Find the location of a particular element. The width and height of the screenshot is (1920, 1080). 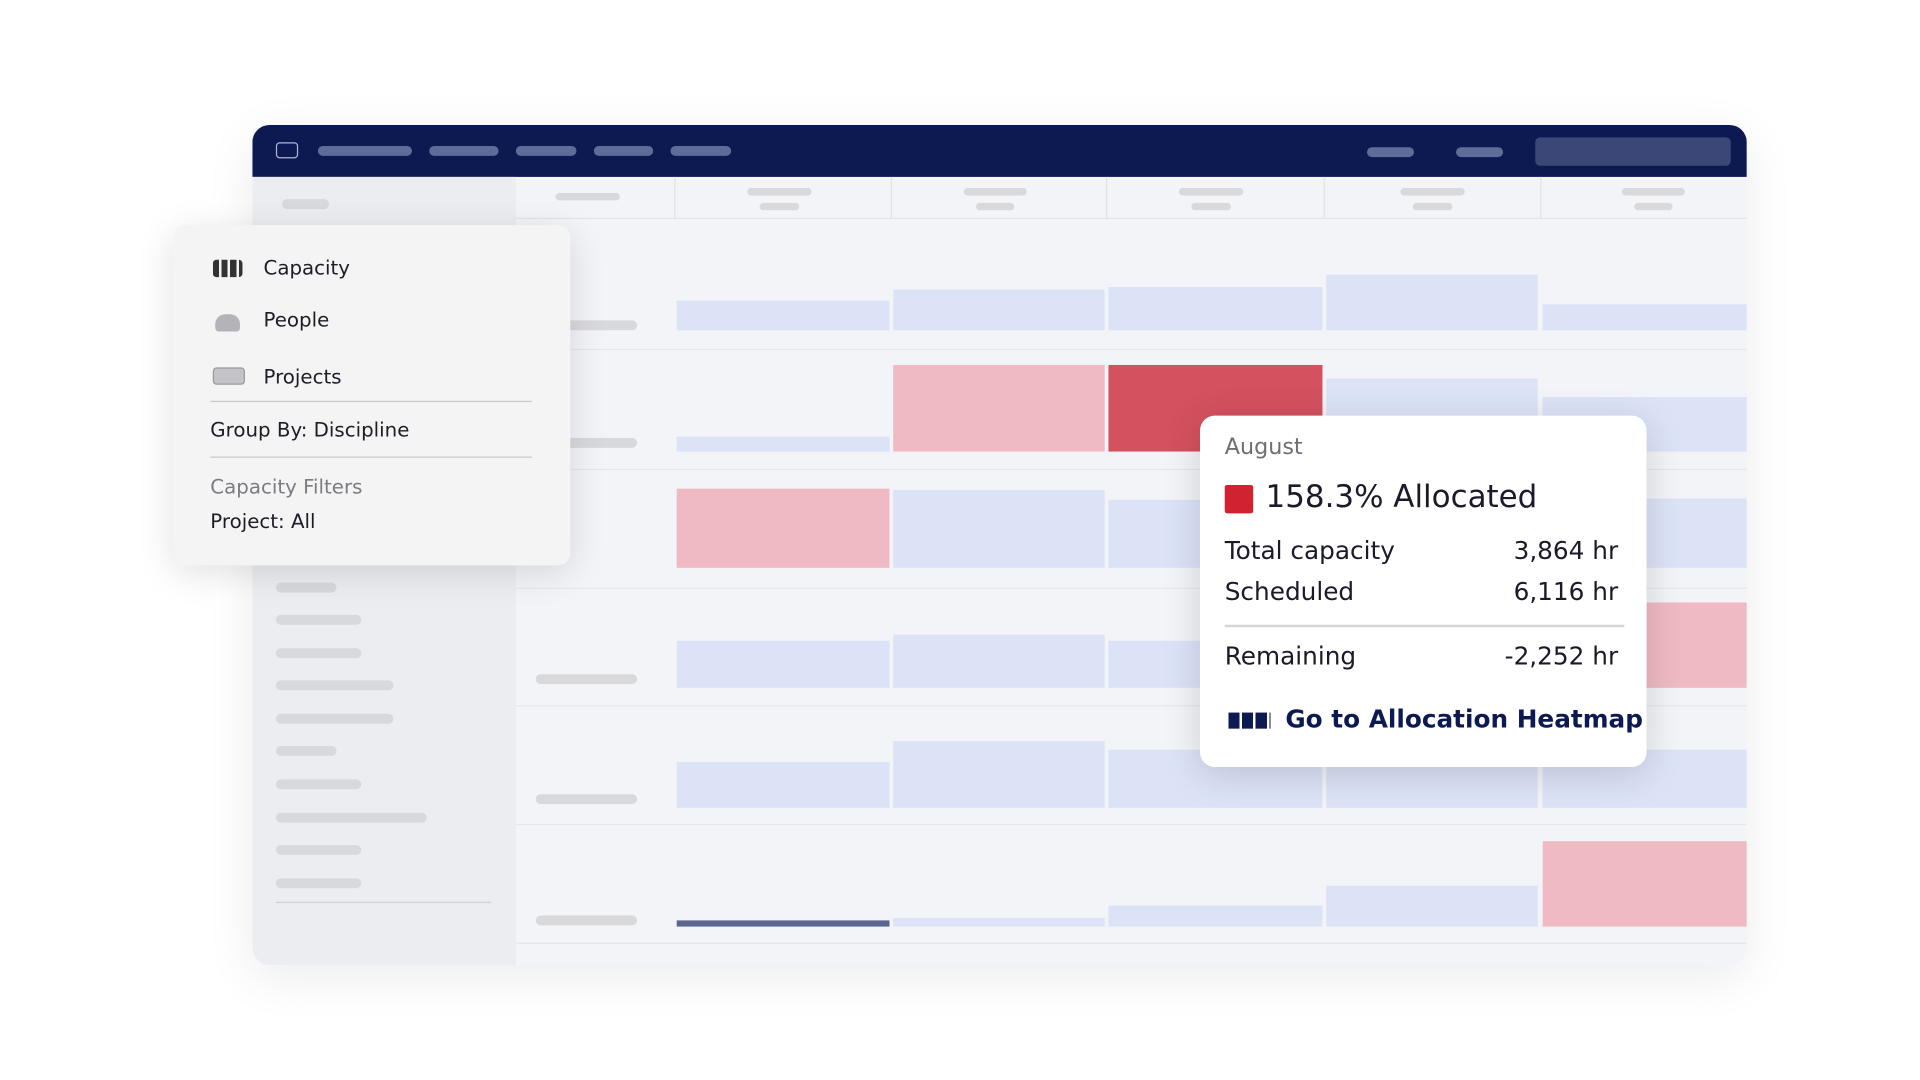

row-label: Total capacity is located at coordinates (1309, 550).